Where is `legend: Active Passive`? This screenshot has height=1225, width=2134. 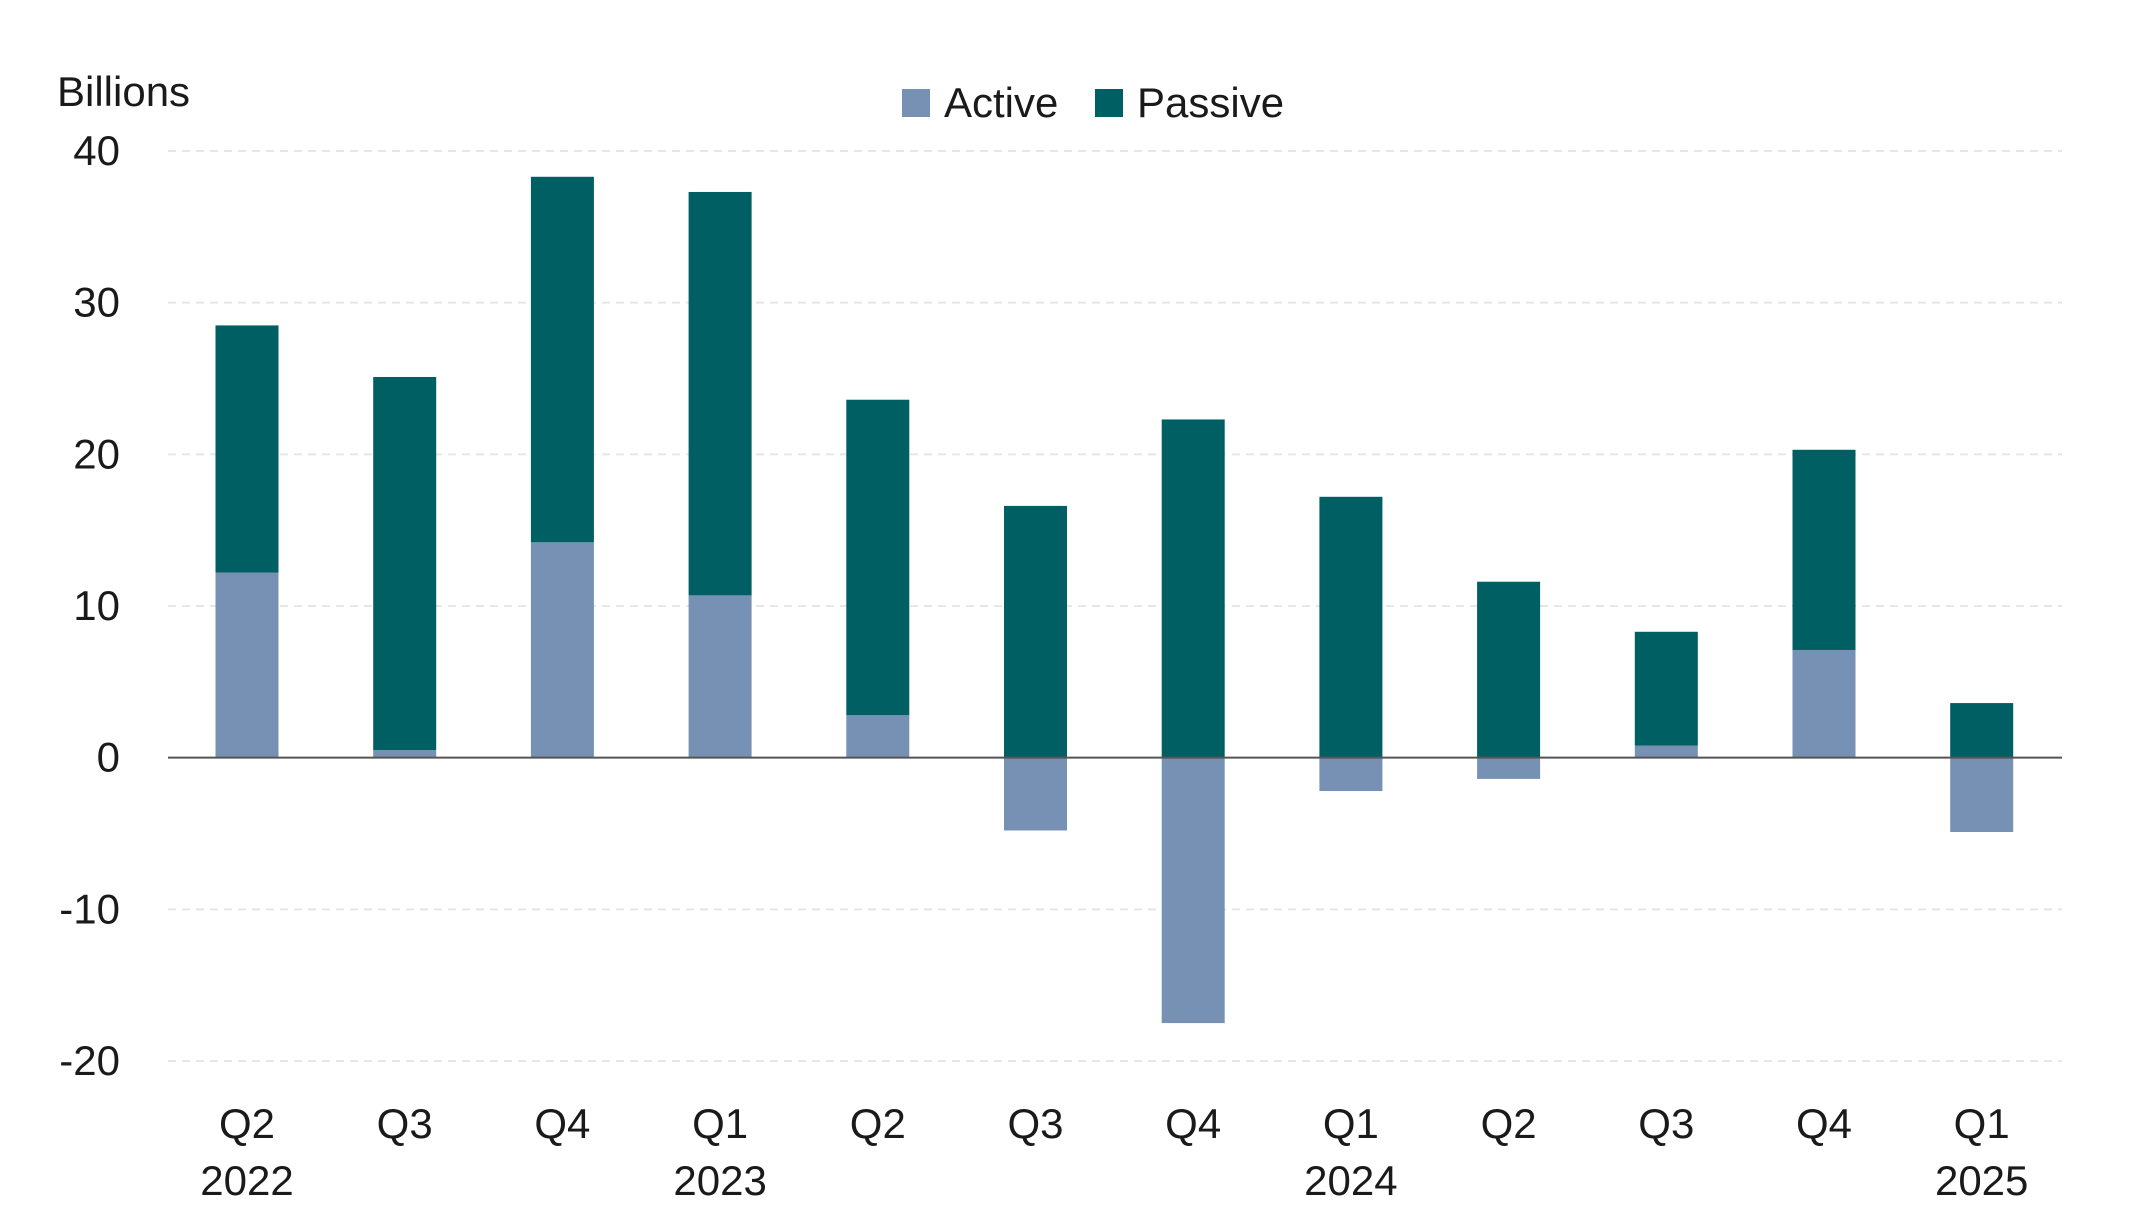 legend: Active Passive is located at coordinates (1093, 102).